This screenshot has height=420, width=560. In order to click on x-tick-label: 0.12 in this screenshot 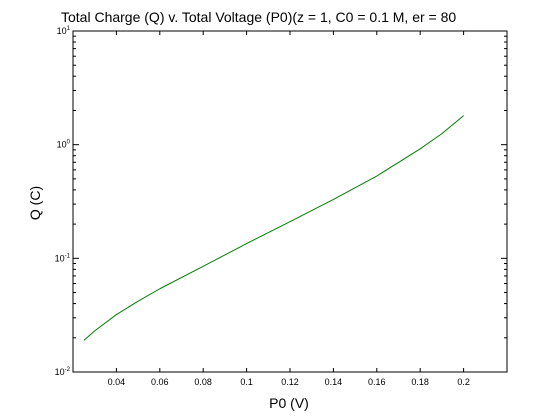, I will do `click(290, 382)`.